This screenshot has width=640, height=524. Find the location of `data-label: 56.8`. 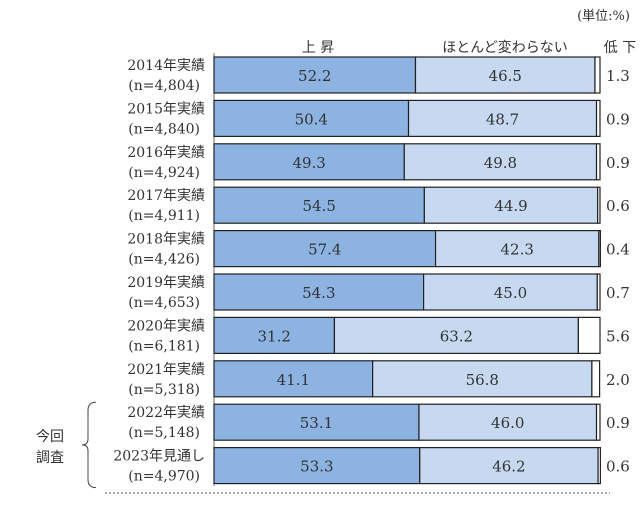

data-label: 56.8 is located at coordinates (482, 380).